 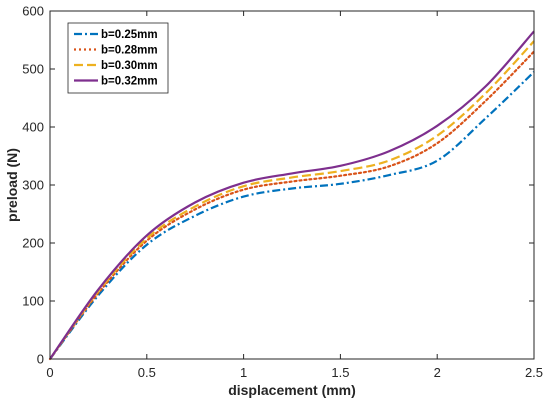 What do you see at coordinates (292, 390) in the screenshot?
I see `x-axis-title: displacement (mm)` at bounding box center [292, 390].